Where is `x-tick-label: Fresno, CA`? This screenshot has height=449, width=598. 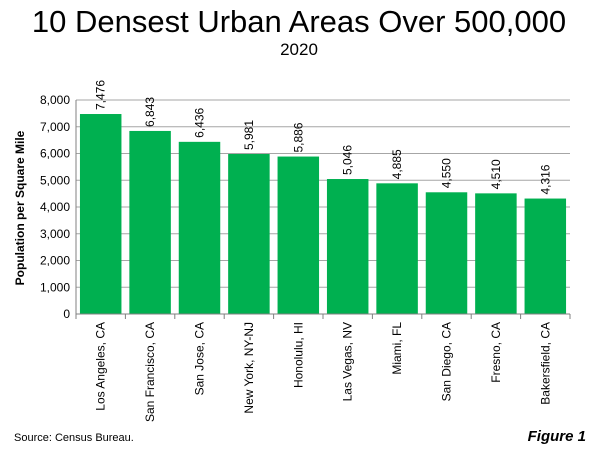
x-tick-label: Fresno, CA is located at coordinates (496, 352).